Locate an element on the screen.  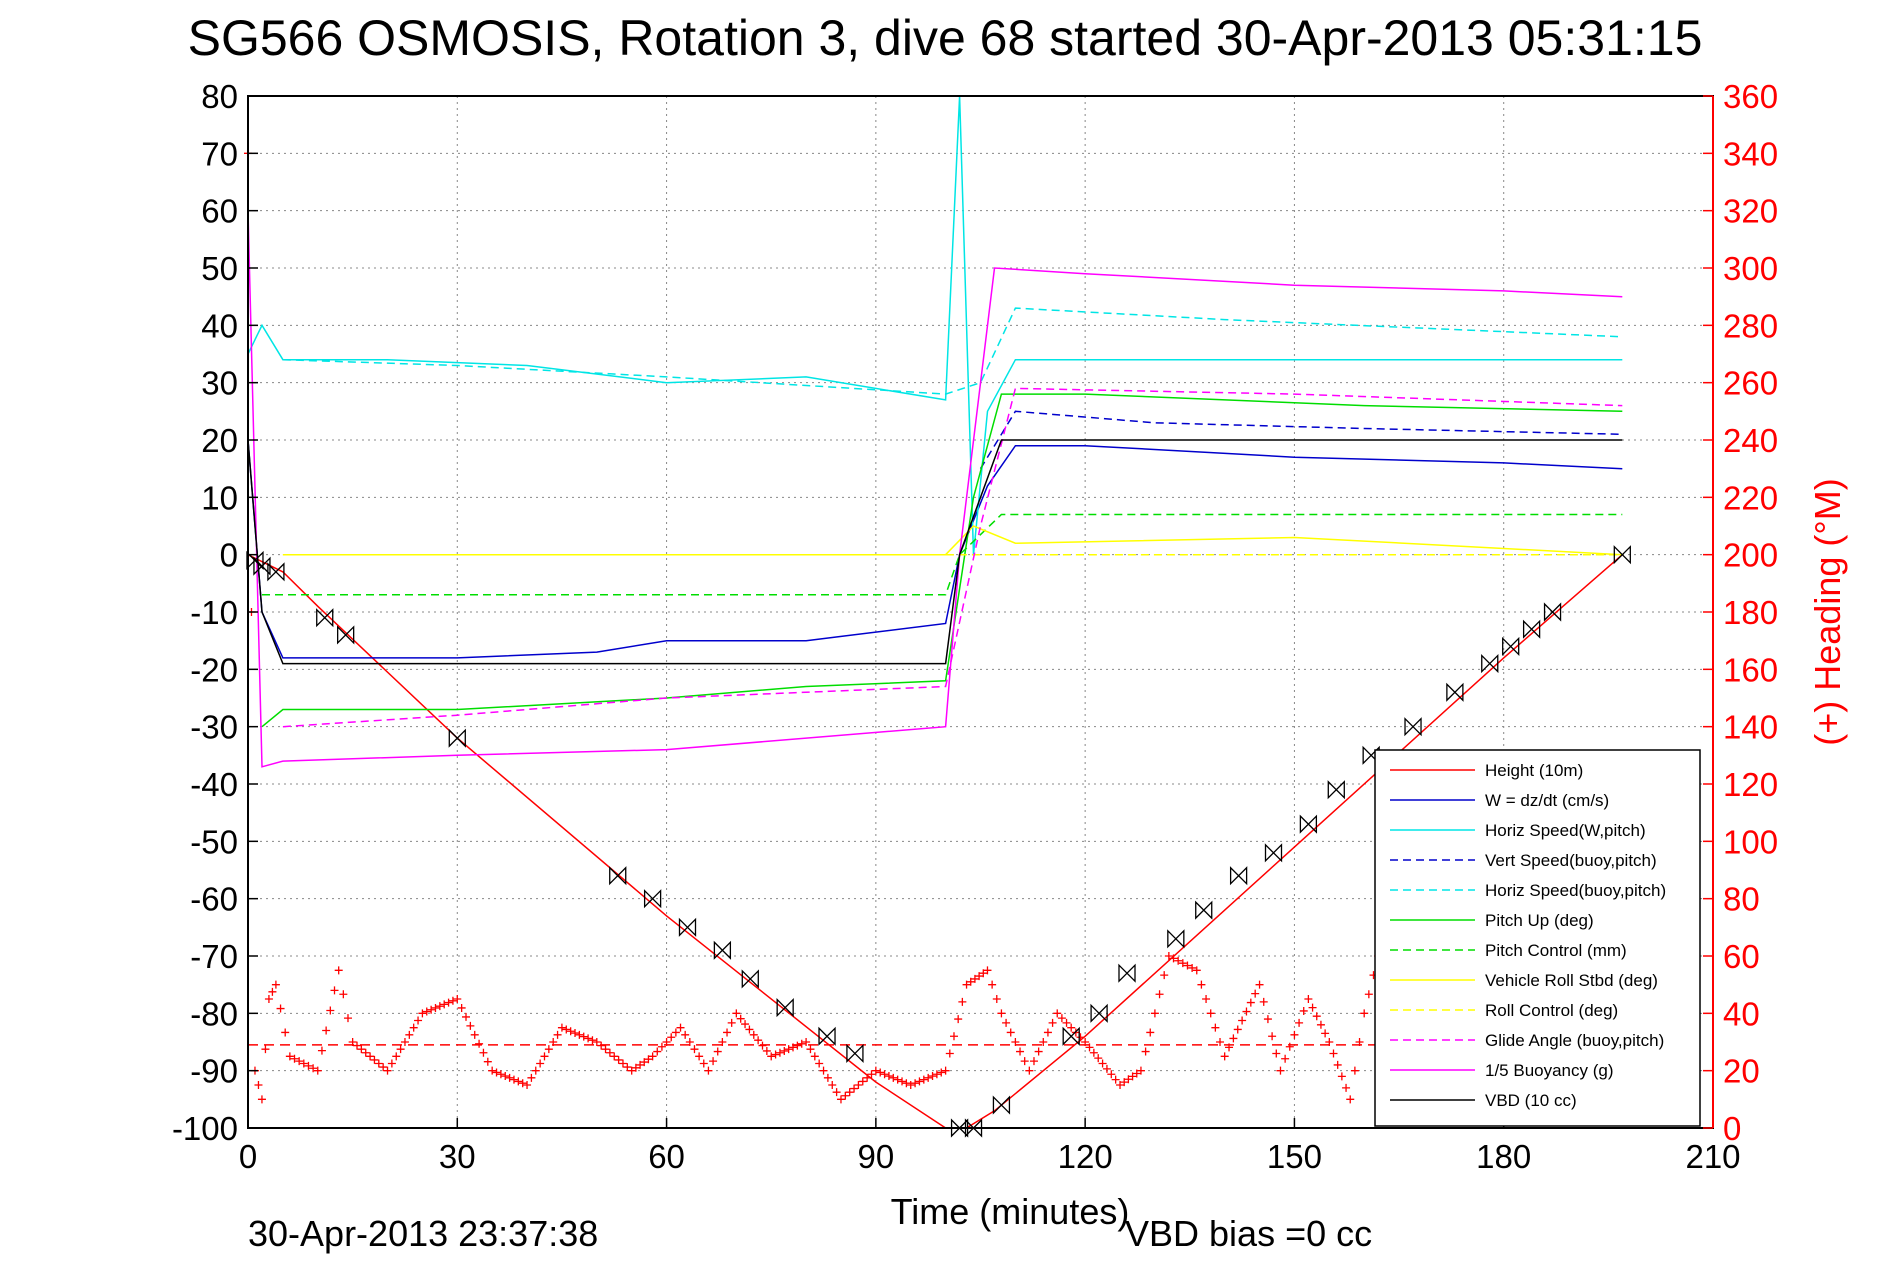
legend-box is located at coordinates (1537, 938).